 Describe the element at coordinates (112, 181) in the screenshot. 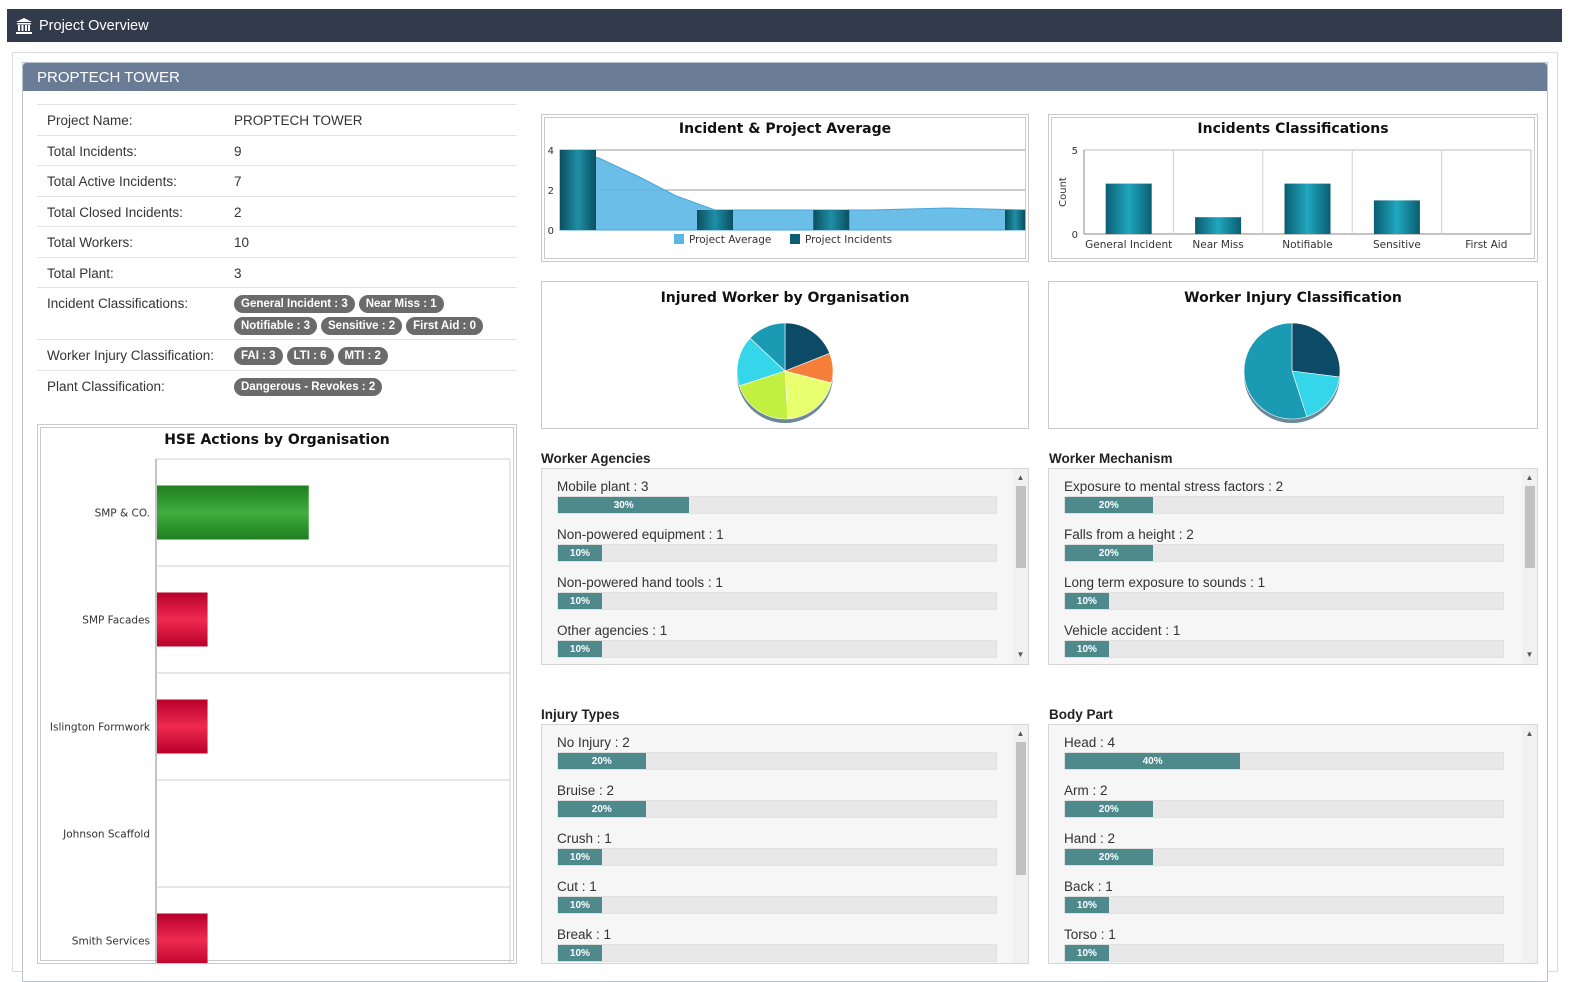

I see `info-label: Total Active Incidents:` at that location.